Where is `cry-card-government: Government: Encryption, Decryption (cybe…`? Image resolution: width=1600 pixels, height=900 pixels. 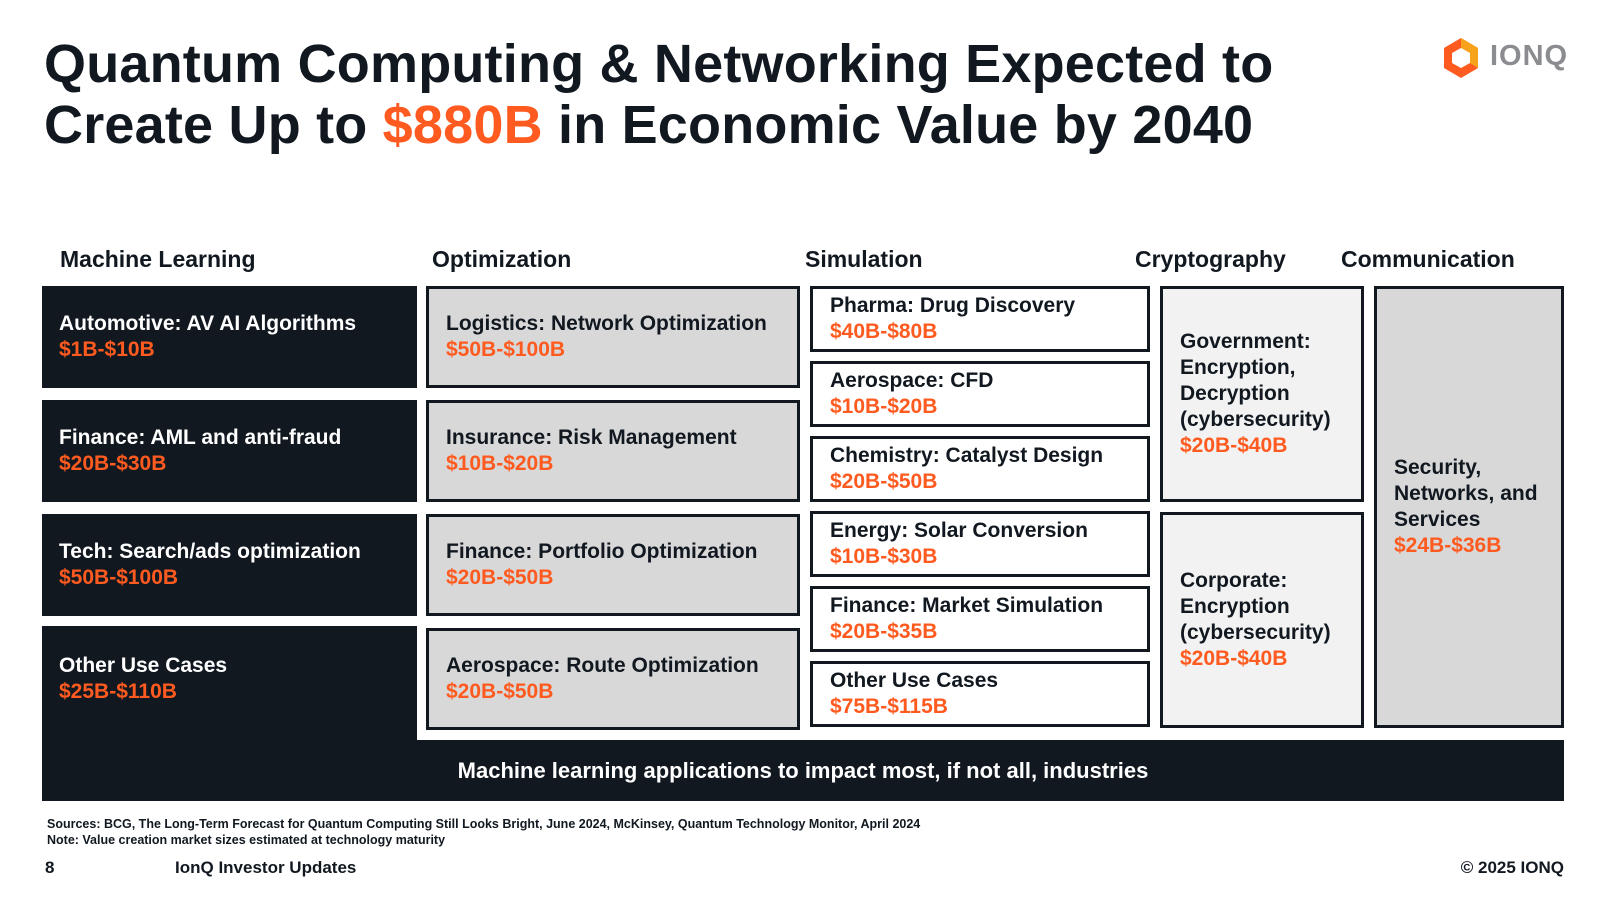
cry-card-government: Government: Encryption, Decryption (cybe… is located at coordinates (1262, 394).